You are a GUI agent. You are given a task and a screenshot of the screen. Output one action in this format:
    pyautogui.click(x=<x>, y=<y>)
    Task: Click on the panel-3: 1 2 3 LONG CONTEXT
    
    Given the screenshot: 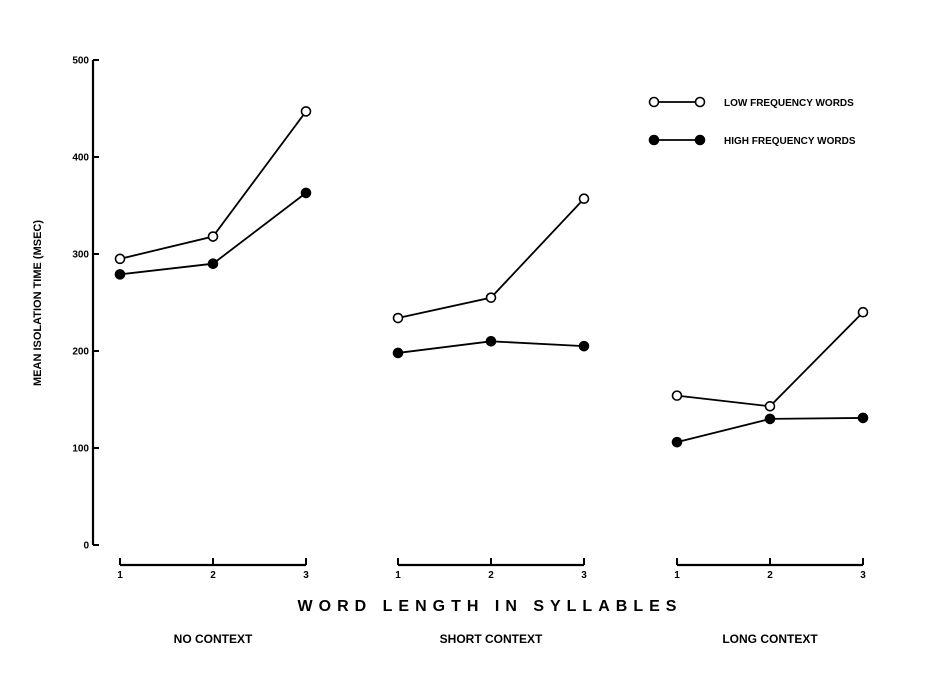 What is the action you would take?
    pyautogui.click(x=770, y=476)
    